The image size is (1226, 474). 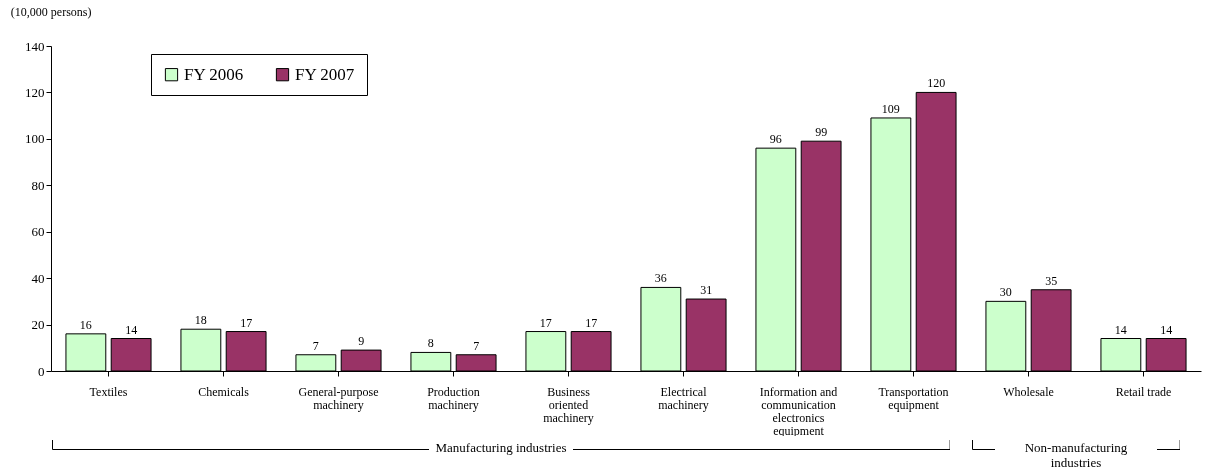 I want to click on legend-label: FY 2006, so click(x=214, y=74).